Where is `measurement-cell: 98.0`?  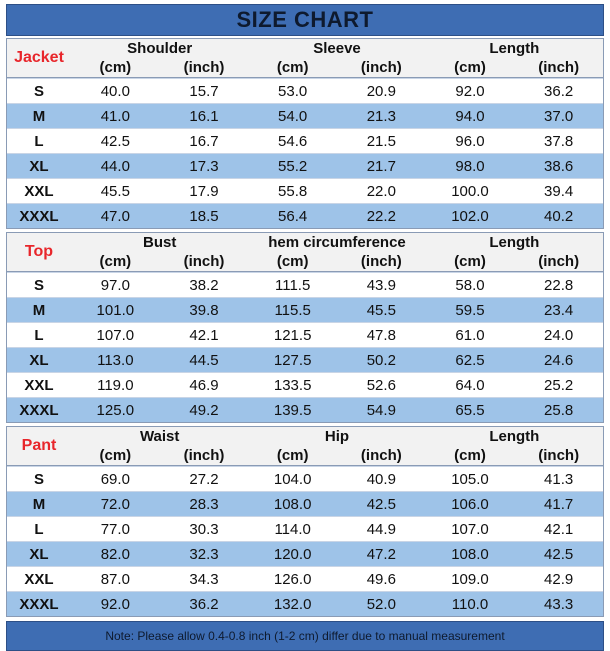 measurement-cell: 98.0 is located at coordinates (470, 166).